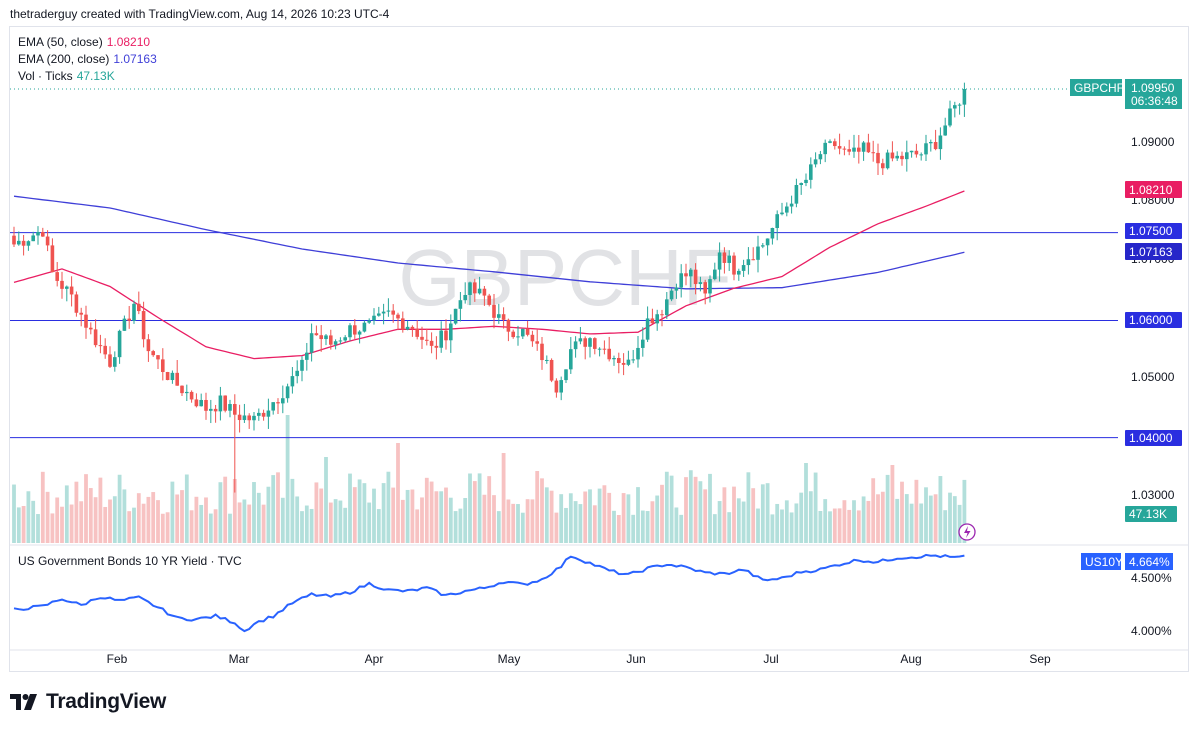 This screenshot has width=1198, height=732. What do you see at coordinates (489, 242) in the screenshot?
I see `ema200-line` at bounding box center [489, 242].